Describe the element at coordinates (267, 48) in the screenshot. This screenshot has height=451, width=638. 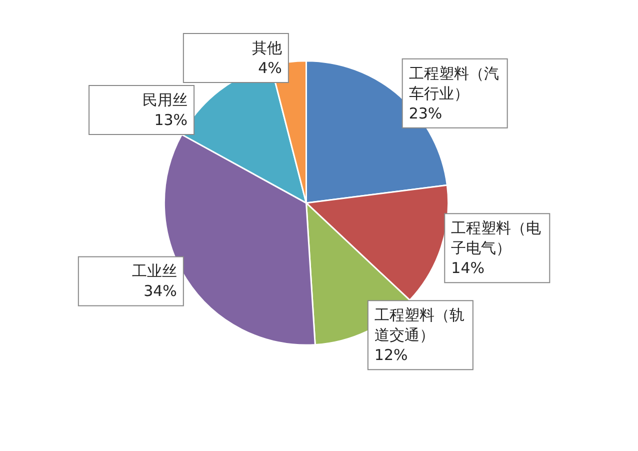
I see `slice-label: 其他` at that location.